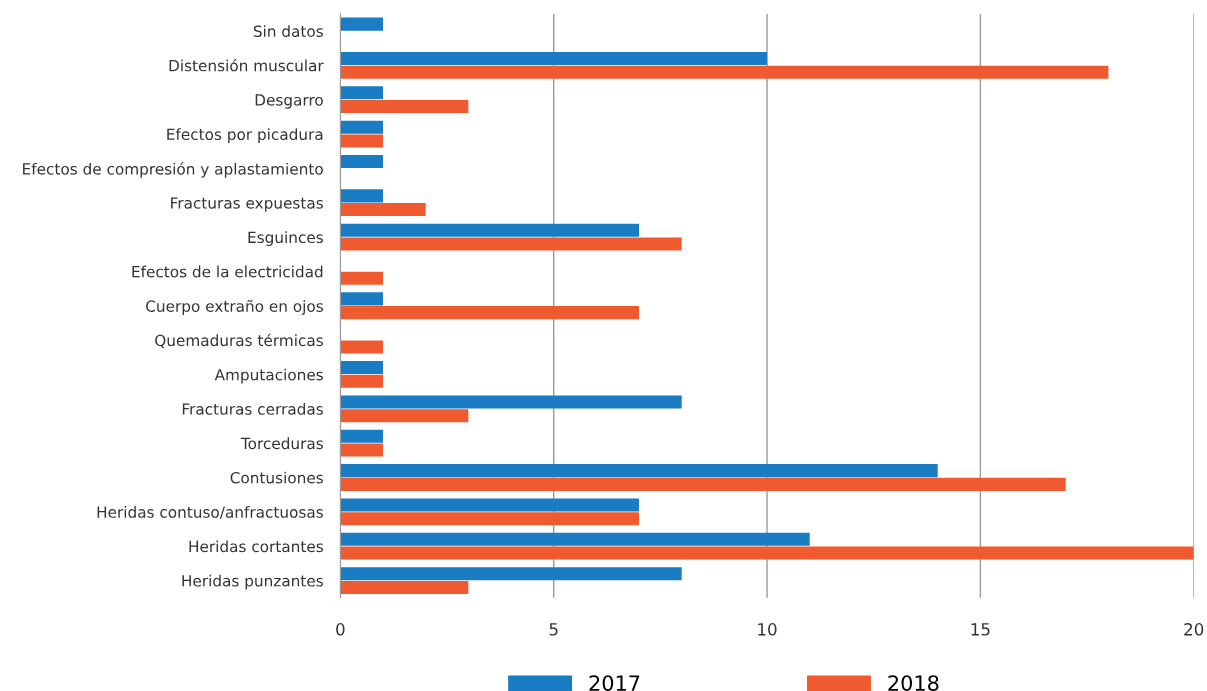 This screenshot has width=1207, height=691. I want to click on y-tick-label: Contusiones, so click(276, 477).